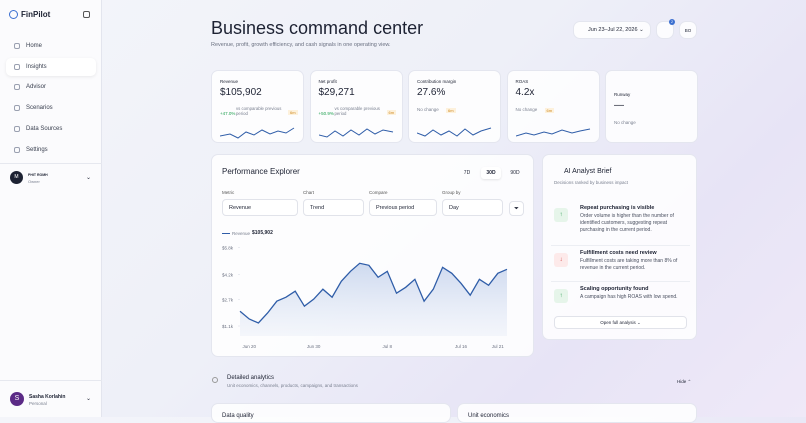 The height and width of the screenshot is (423, 806). Describe the element at coordinates (238, 416) in the screenshot. I see `card-title: Data quality` at that location.